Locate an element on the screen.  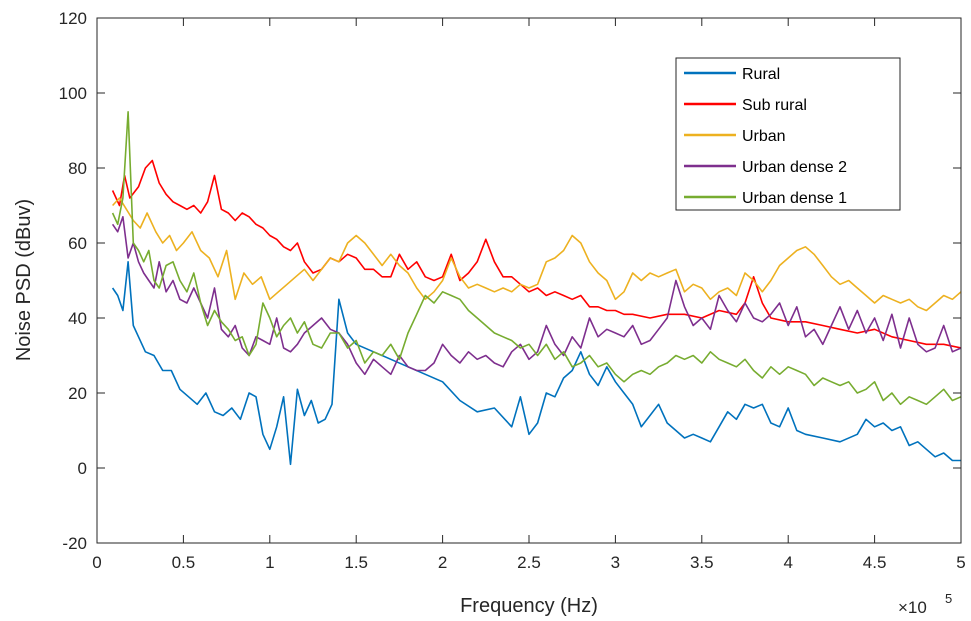
legend-label-urban-dense-2: Urban dense 2 is located at coordinates (794, 167).